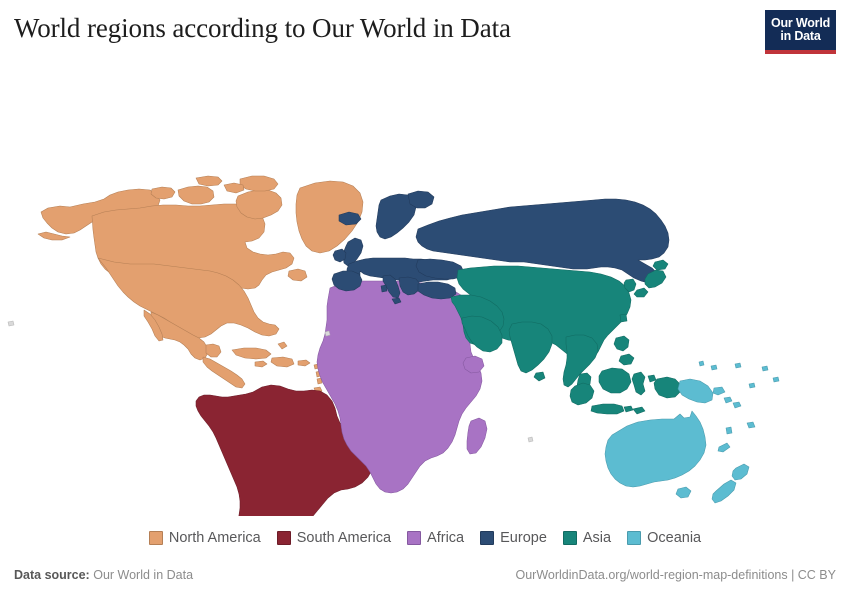 This screenshot has height=600, width=850. What do you see at coordinates (155, 538) in the screenshot?
I see `legend-swatch-north-america` at bounding box center [155, 538].